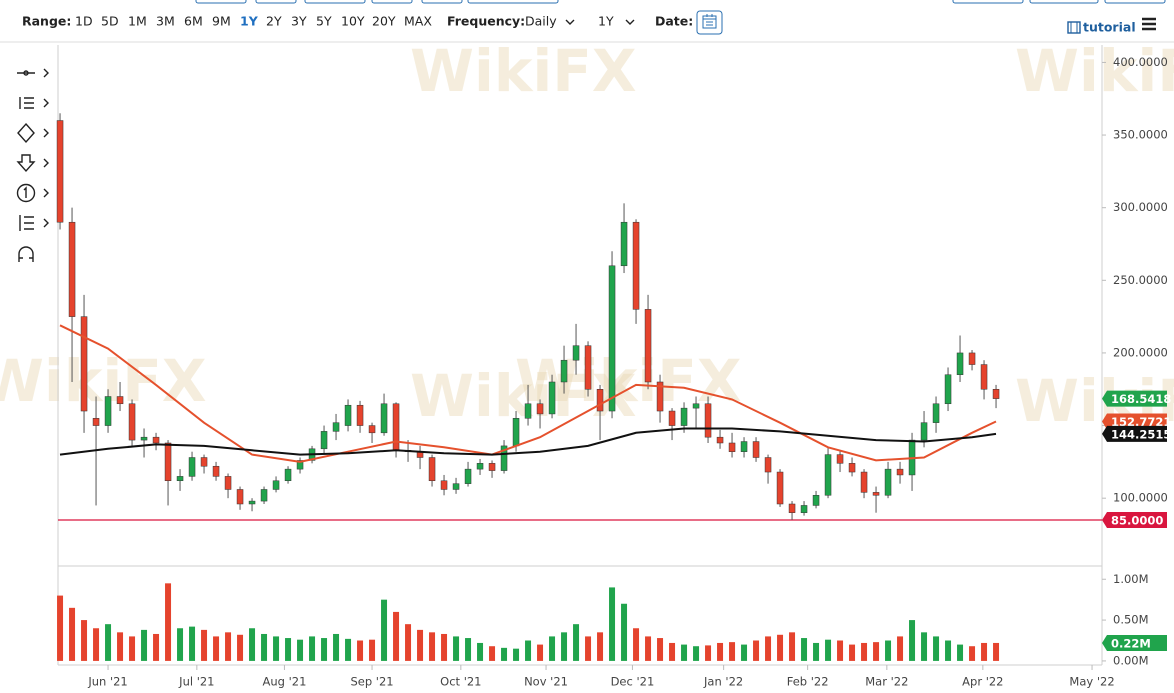 Image resolution: width=1174 pixels, height=693 pixels. I want to click on tool-number, so click(32, 193).